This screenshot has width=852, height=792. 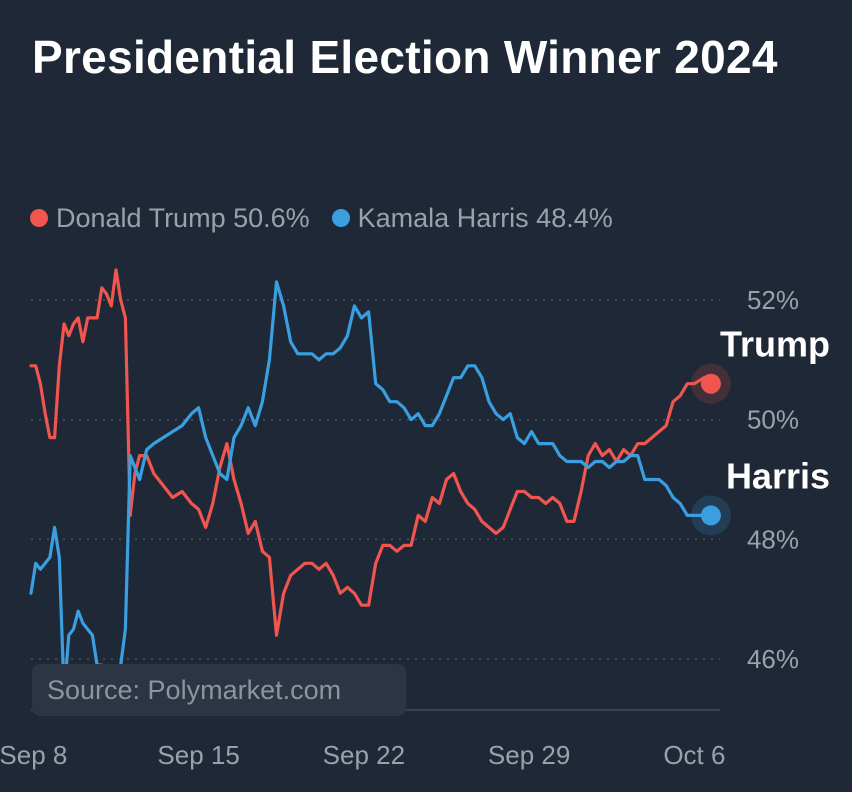 I want to click on x-tick-label: Sep 22, so click(x=364, y=755).